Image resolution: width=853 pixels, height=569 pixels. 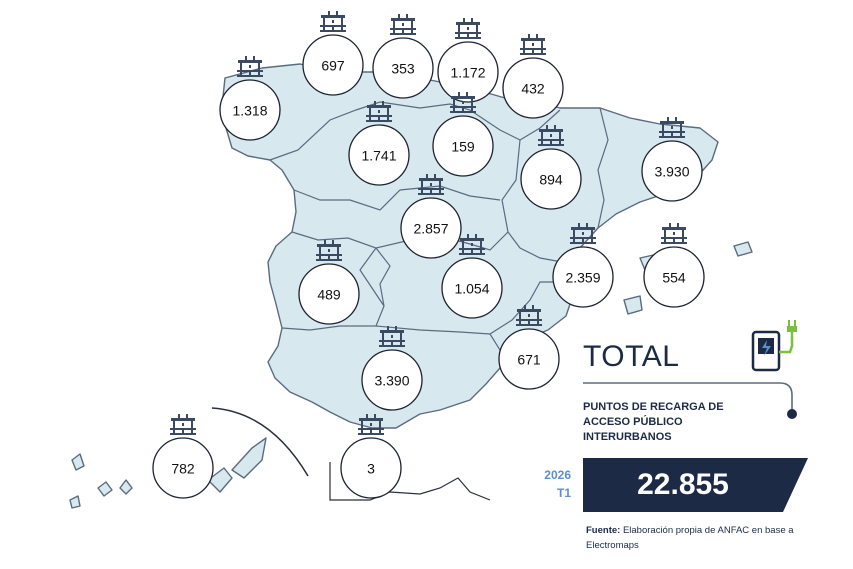 I want to click on region-bubble: 353, so click(x=403, y=56).